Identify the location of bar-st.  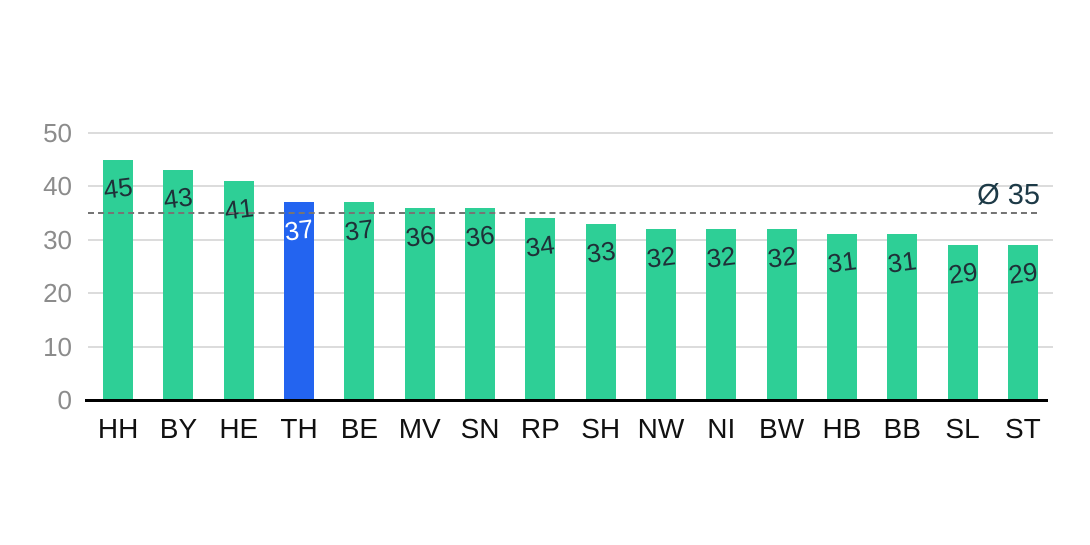
(1022, 322).